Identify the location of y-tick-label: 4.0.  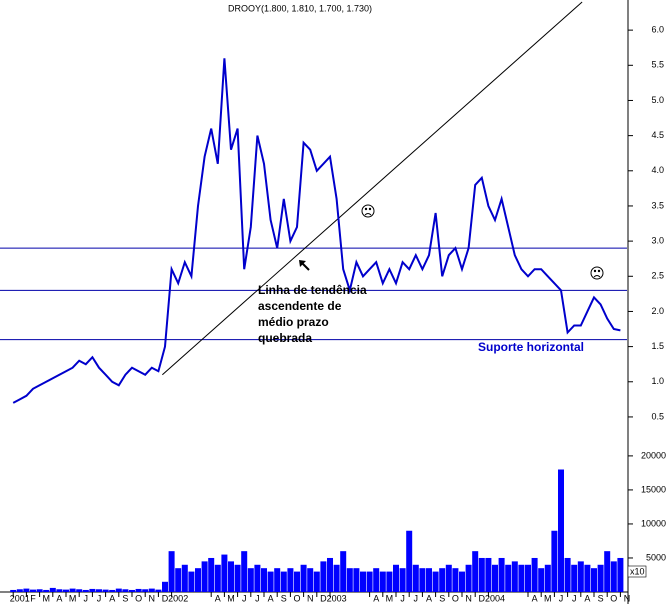
(657, 170).